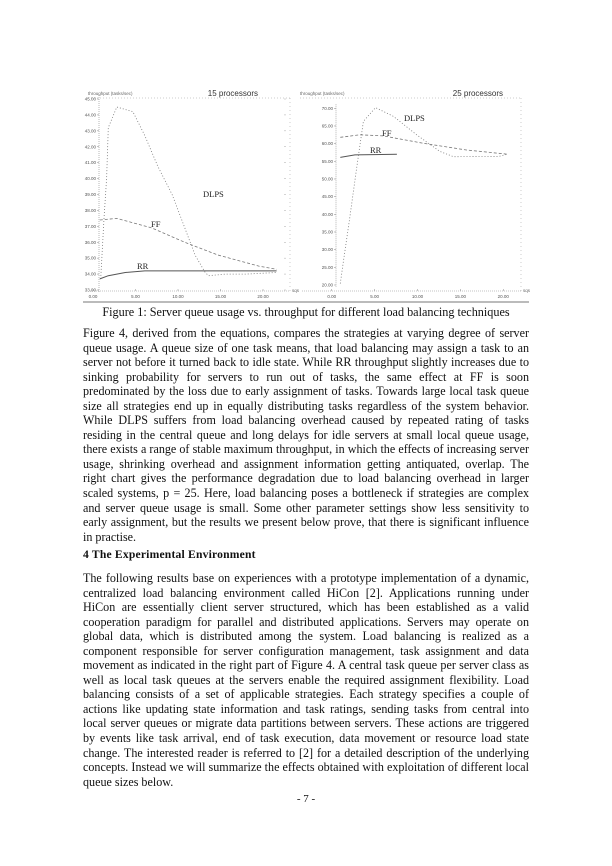 The height and width of the screenshot is (866, 612). What do you see at coordinates (328, 108) in the screenshot?
I see `y-tick-label: 70.00` at bounding box center [328, 108].